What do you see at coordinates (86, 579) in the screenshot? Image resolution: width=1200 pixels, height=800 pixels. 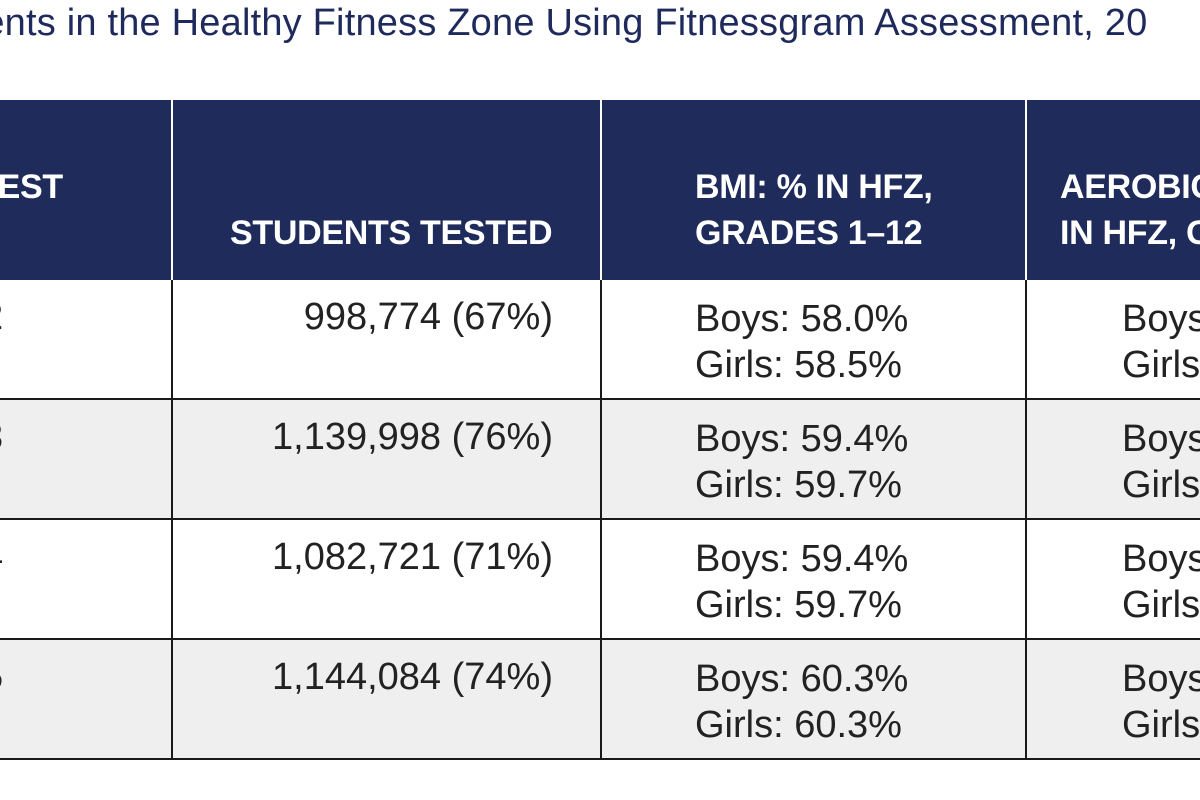 I see `cell-test-year: 4` at bounding box center [86, 579].